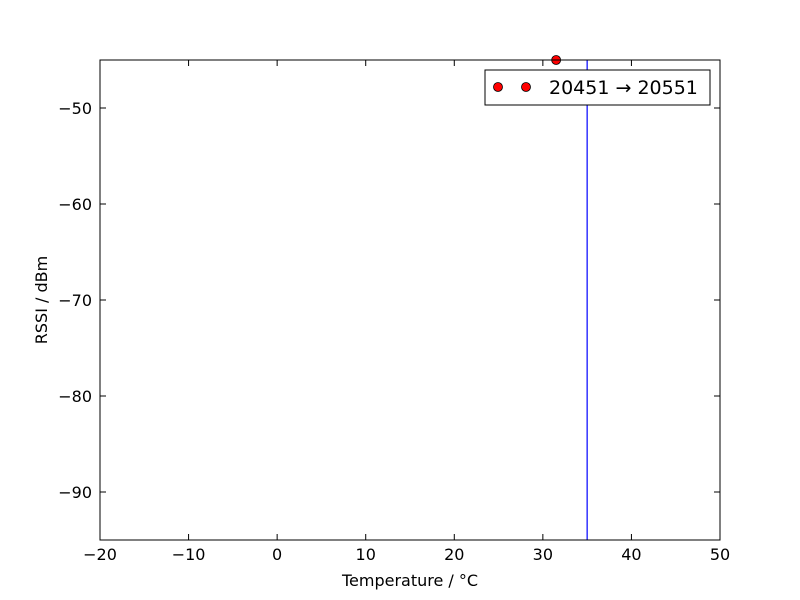 The image size is (800, 600). What do you see at coordinates (75, 492) in the screenshot?
I see `y-tick-label: −90` at bounding box center [75, 492].